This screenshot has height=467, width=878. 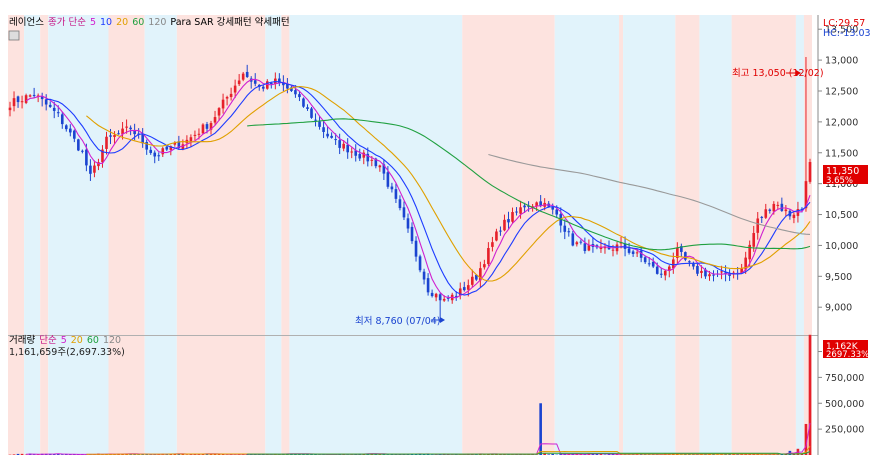 What do you see at coordinates (229, 22) in the screenshot?
I see `legend-item: Para SAR 강세패턴 약세패턴` at bounding box center [229, 22].